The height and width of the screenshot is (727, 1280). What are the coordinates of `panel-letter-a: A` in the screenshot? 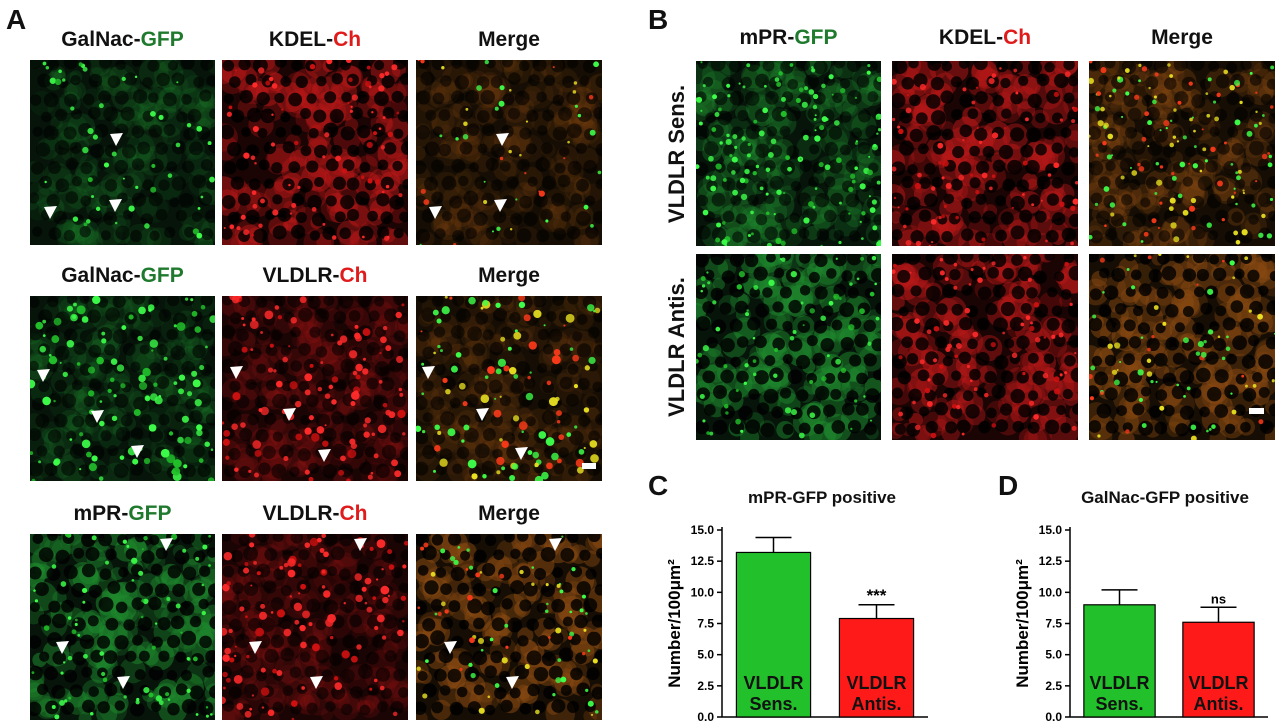 It's located at (16, 19).